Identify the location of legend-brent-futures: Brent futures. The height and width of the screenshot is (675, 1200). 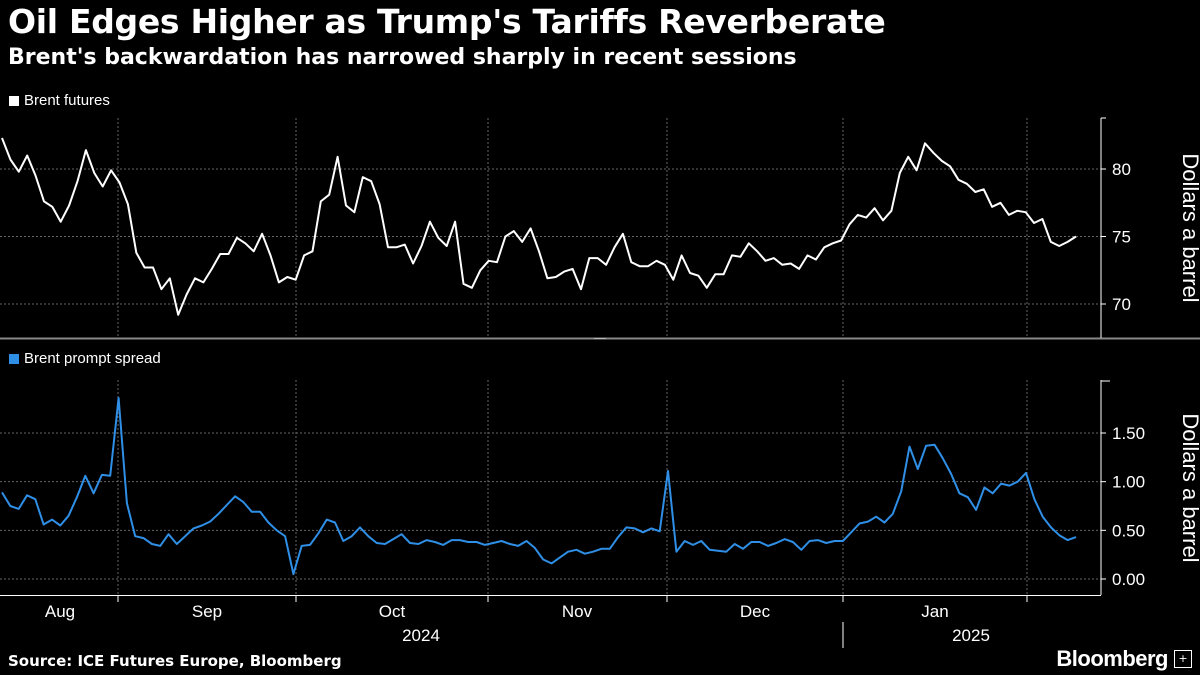
(59, 100).